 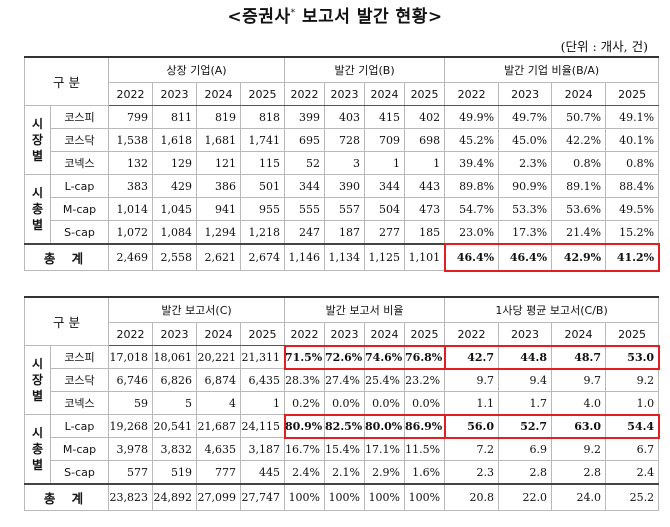 I want to click on table2-cell: 56.0, so click(x=472, y=426).